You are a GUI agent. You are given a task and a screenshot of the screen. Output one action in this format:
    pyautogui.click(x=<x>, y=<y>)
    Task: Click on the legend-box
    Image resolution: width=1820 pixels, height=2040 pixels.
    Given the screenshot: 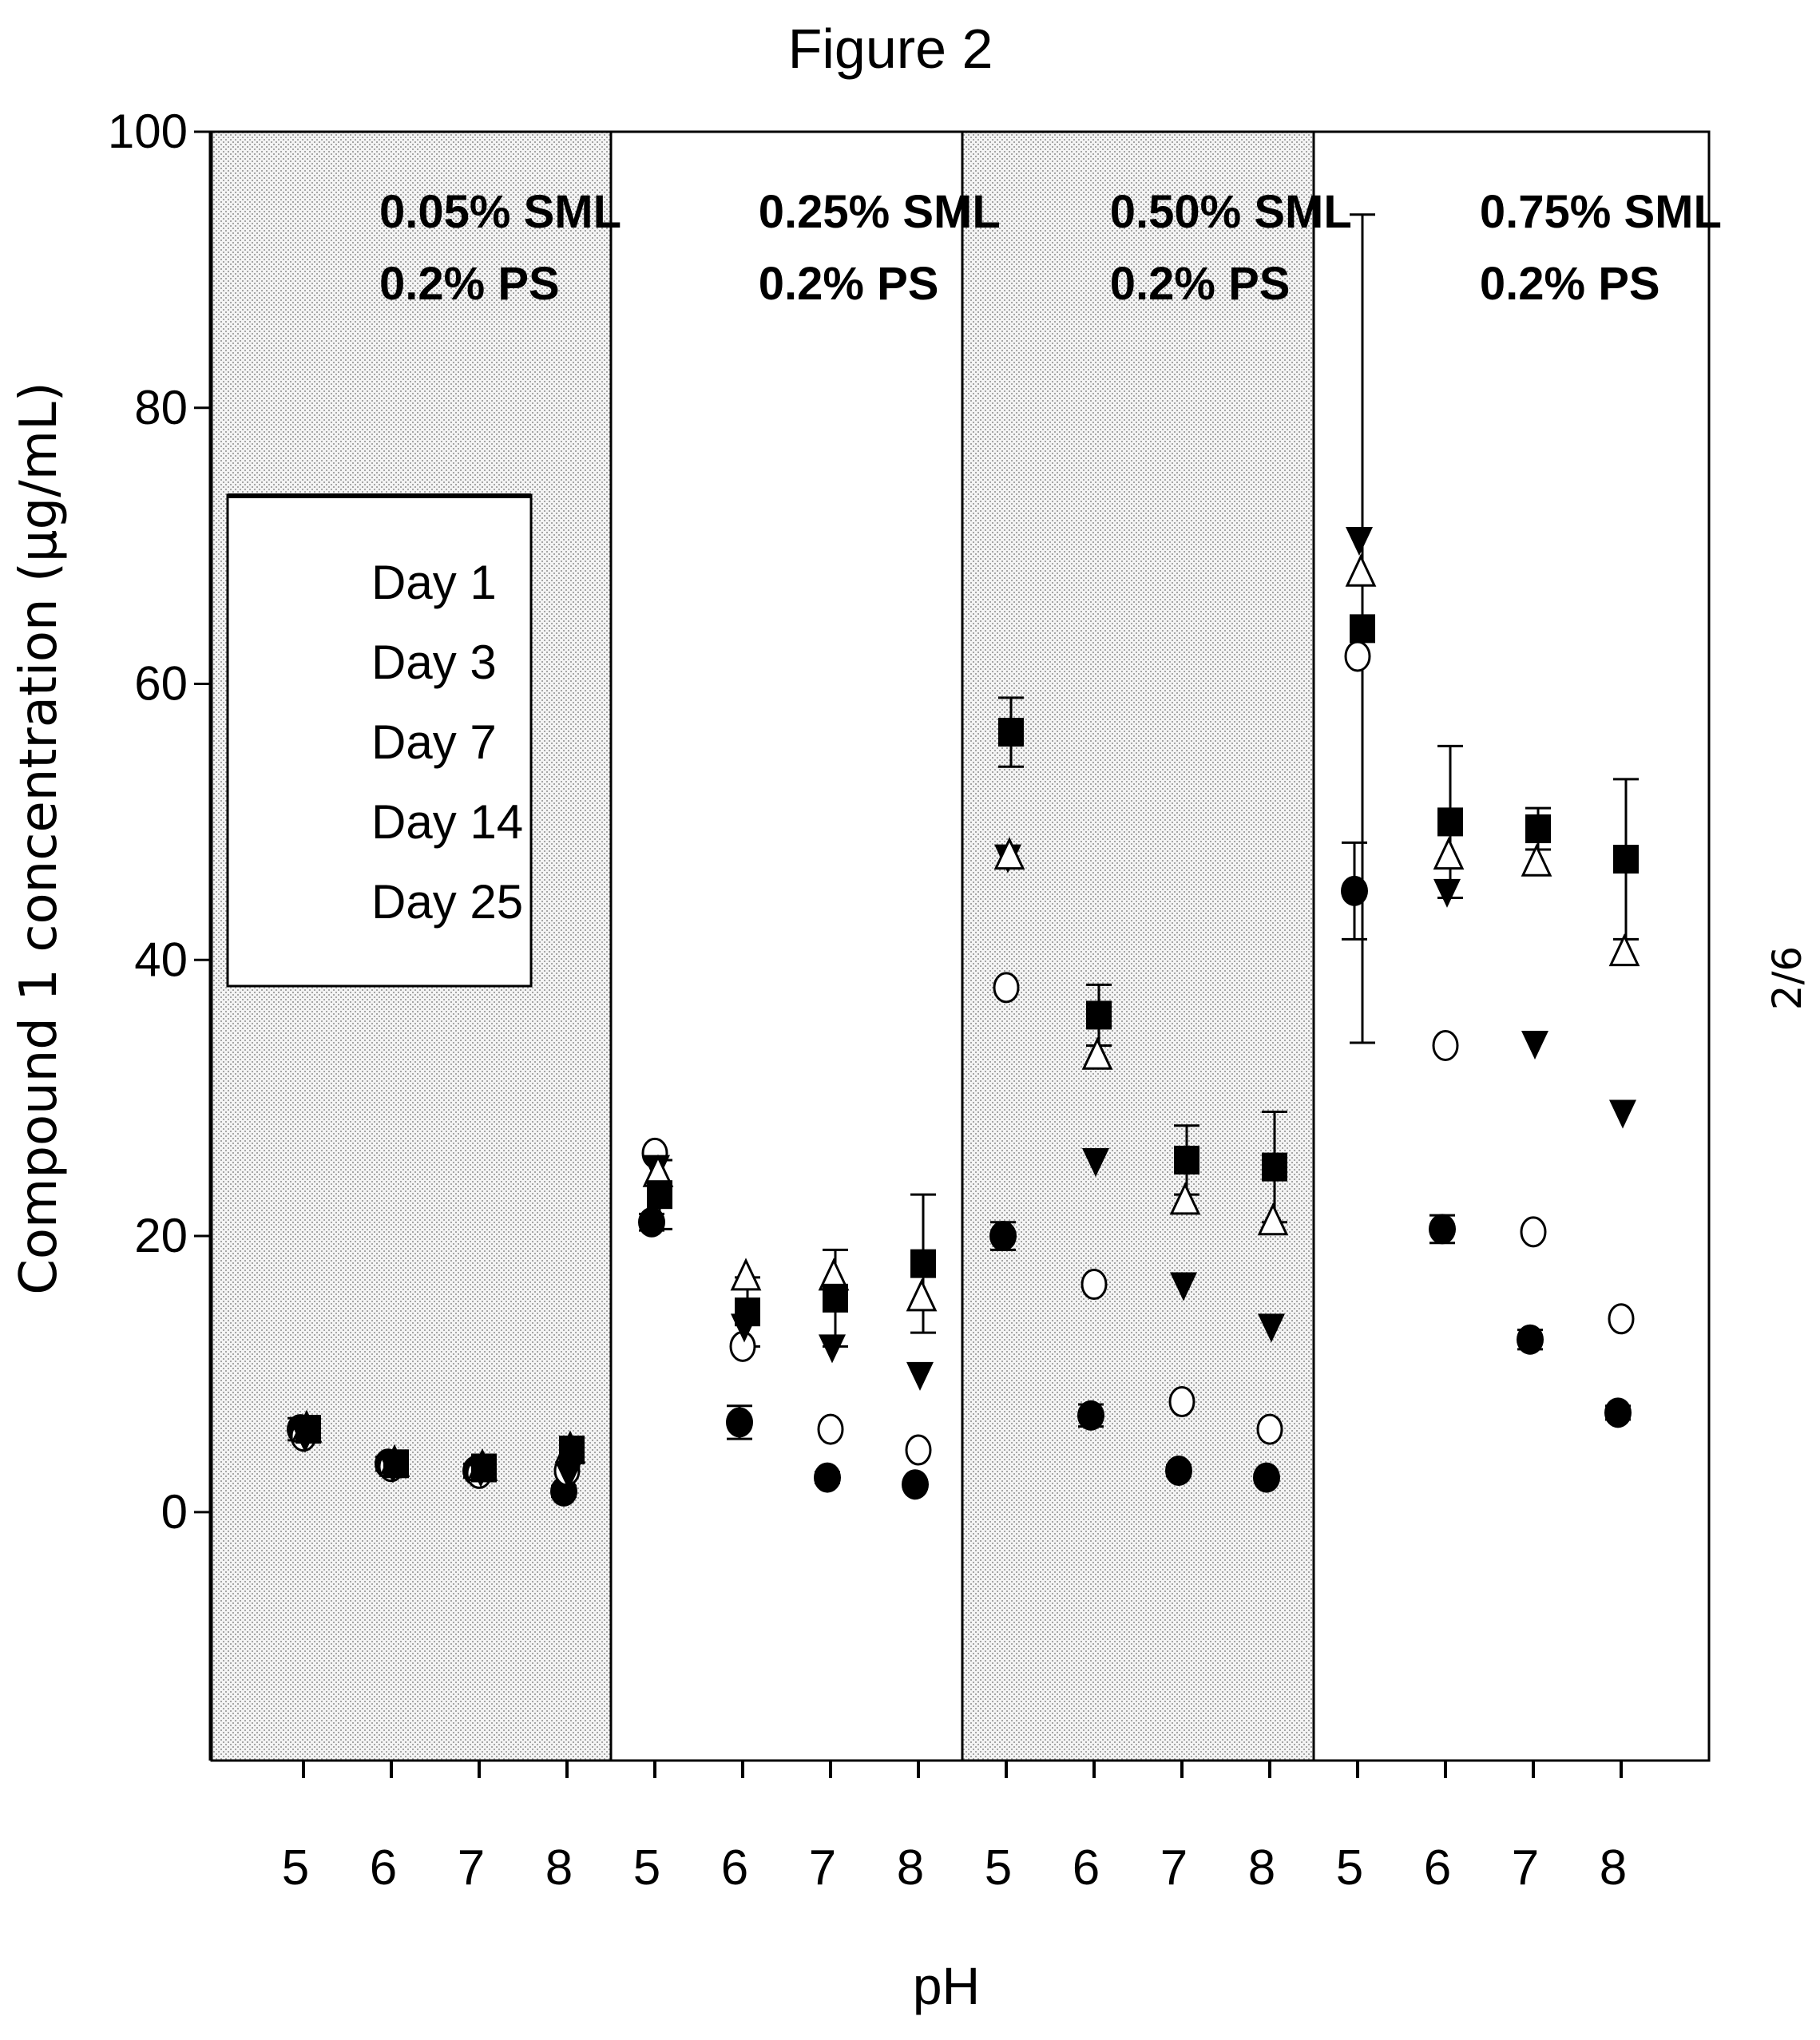 What is the action you would take?
    pyautogui.click(x=379, y=740)
    